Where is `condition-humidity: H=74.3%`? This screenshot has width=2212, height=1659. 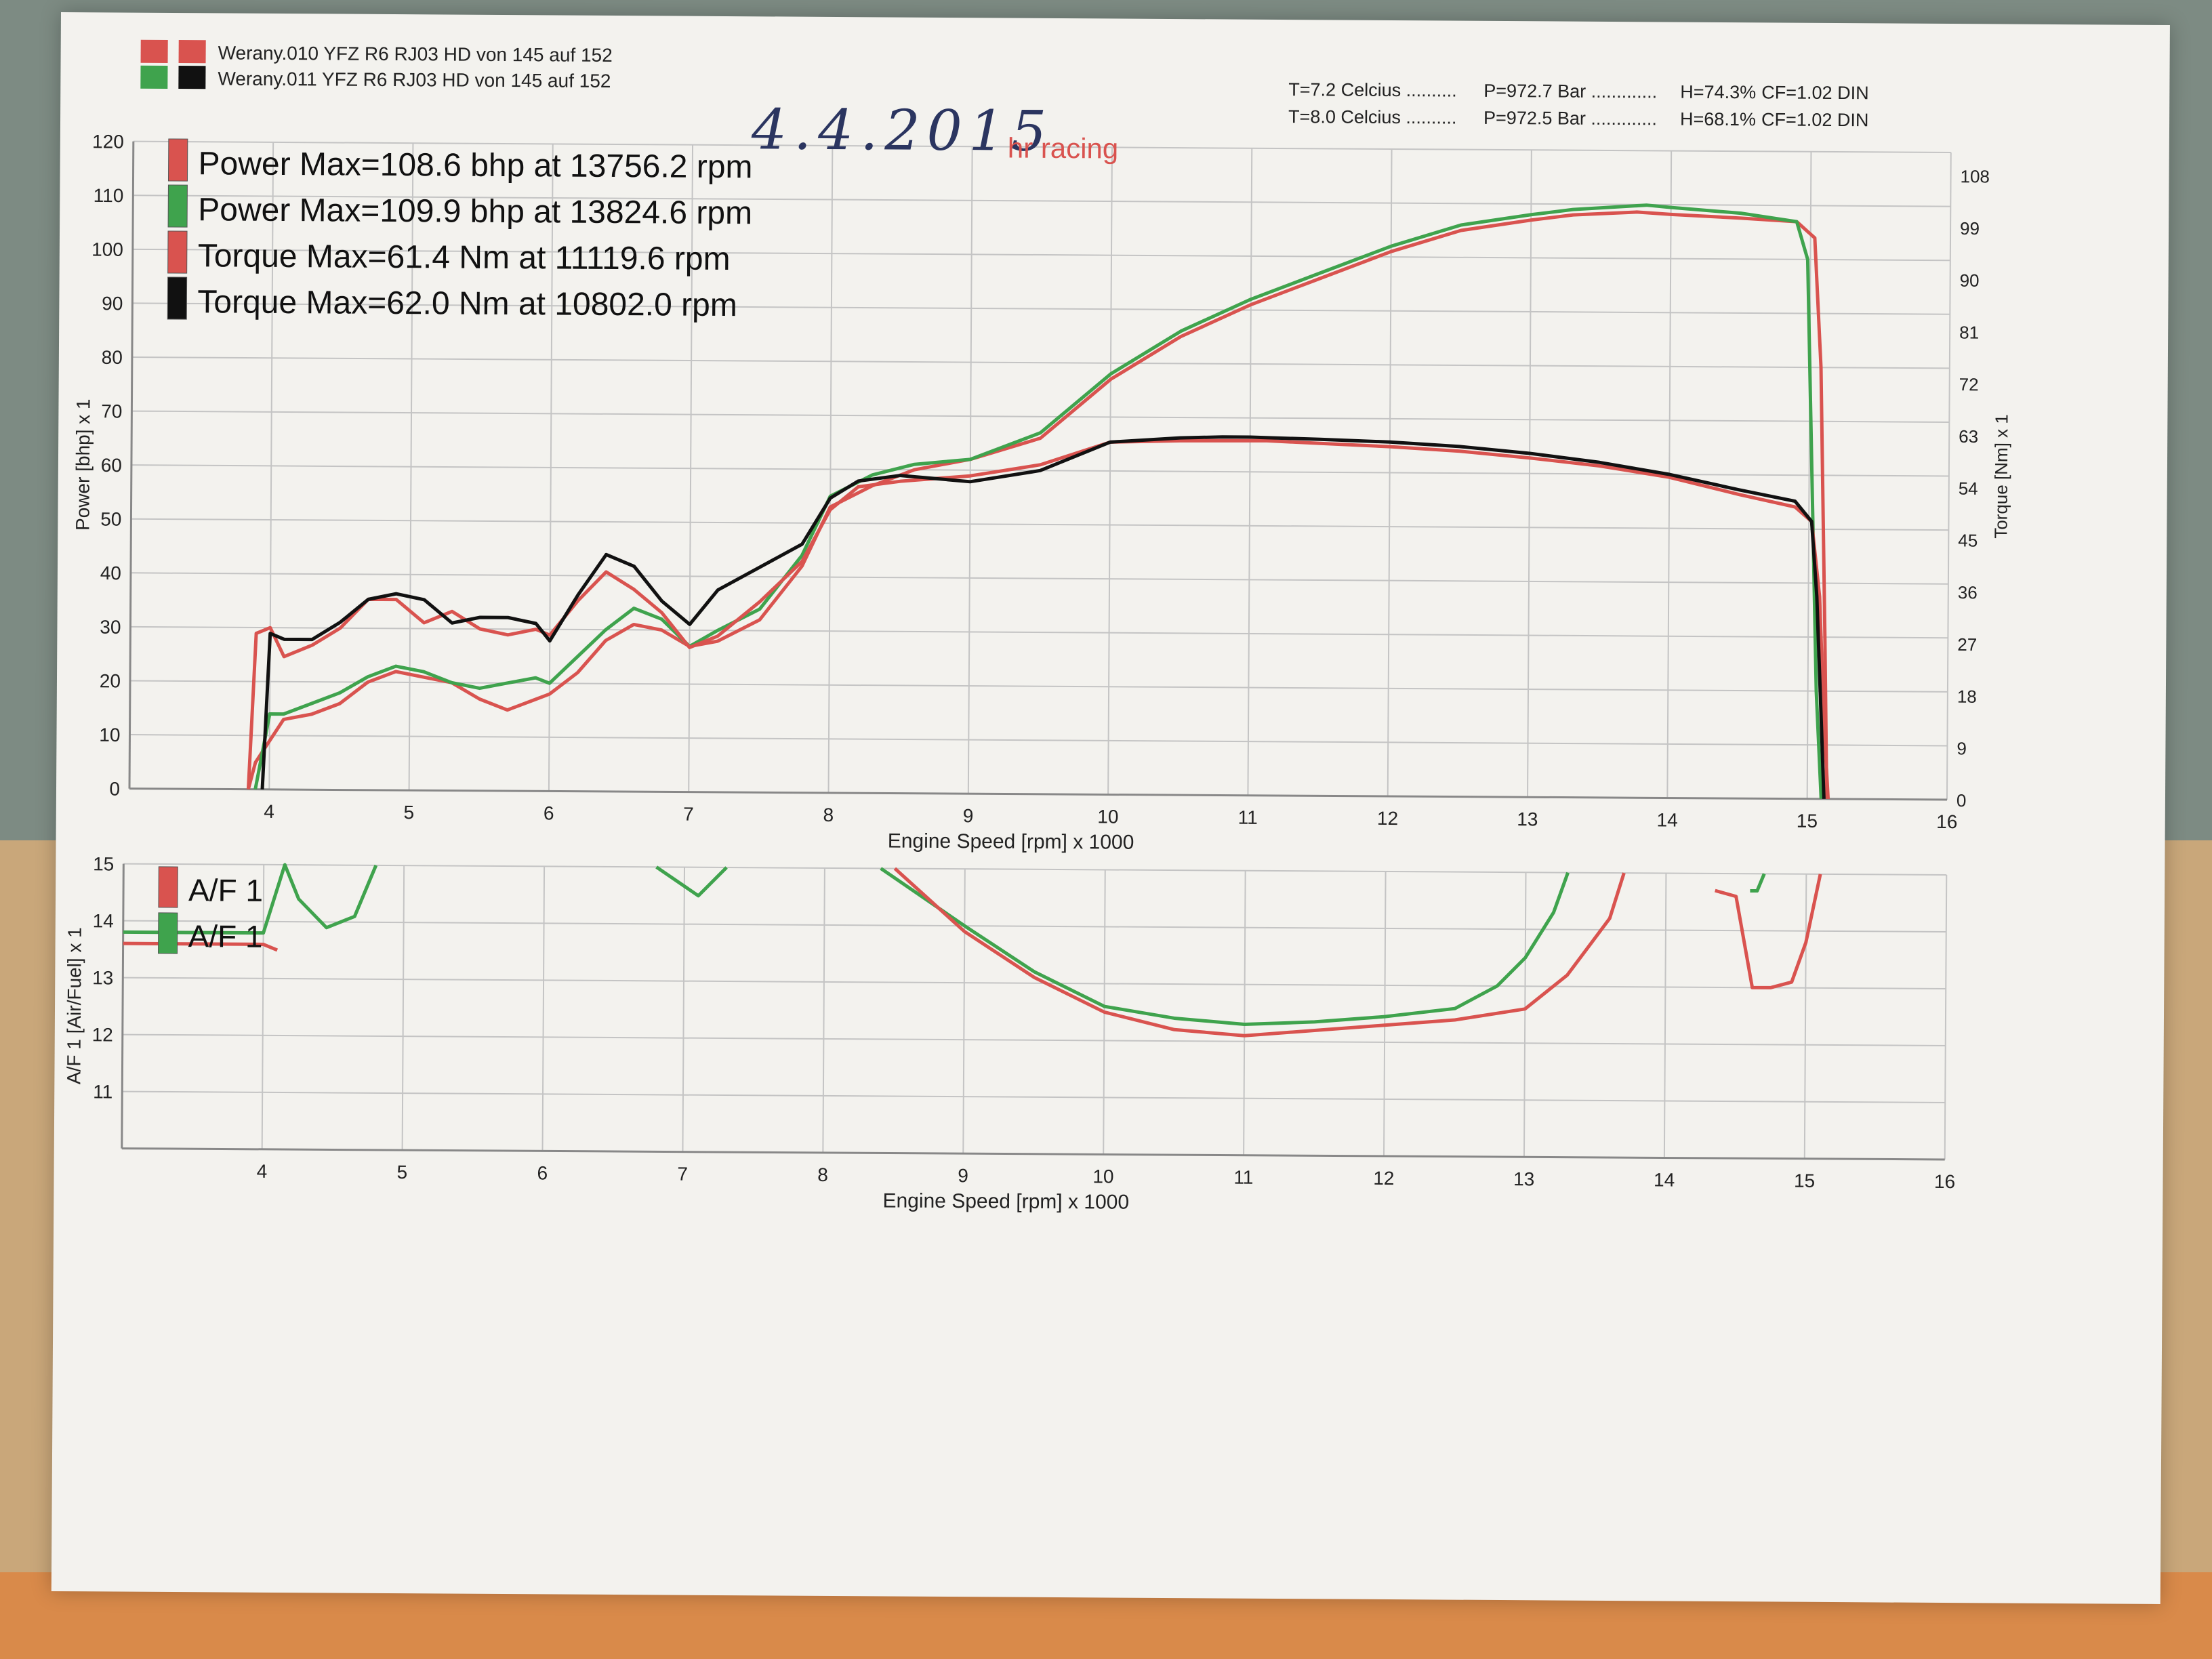
condition-humidity: H=74.3% is located at coordinates (1718, 92).